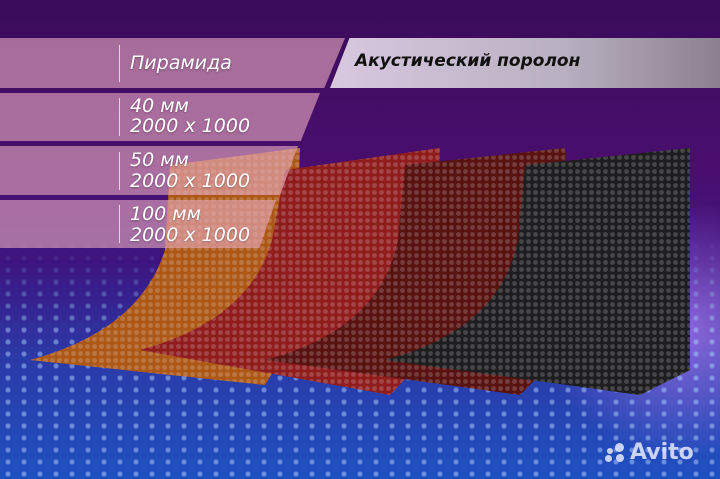 The image size is (720, 479). Describe the element at coordinates (662, 452) in the screenshot. I see `watermark-text: Avito` at that location.